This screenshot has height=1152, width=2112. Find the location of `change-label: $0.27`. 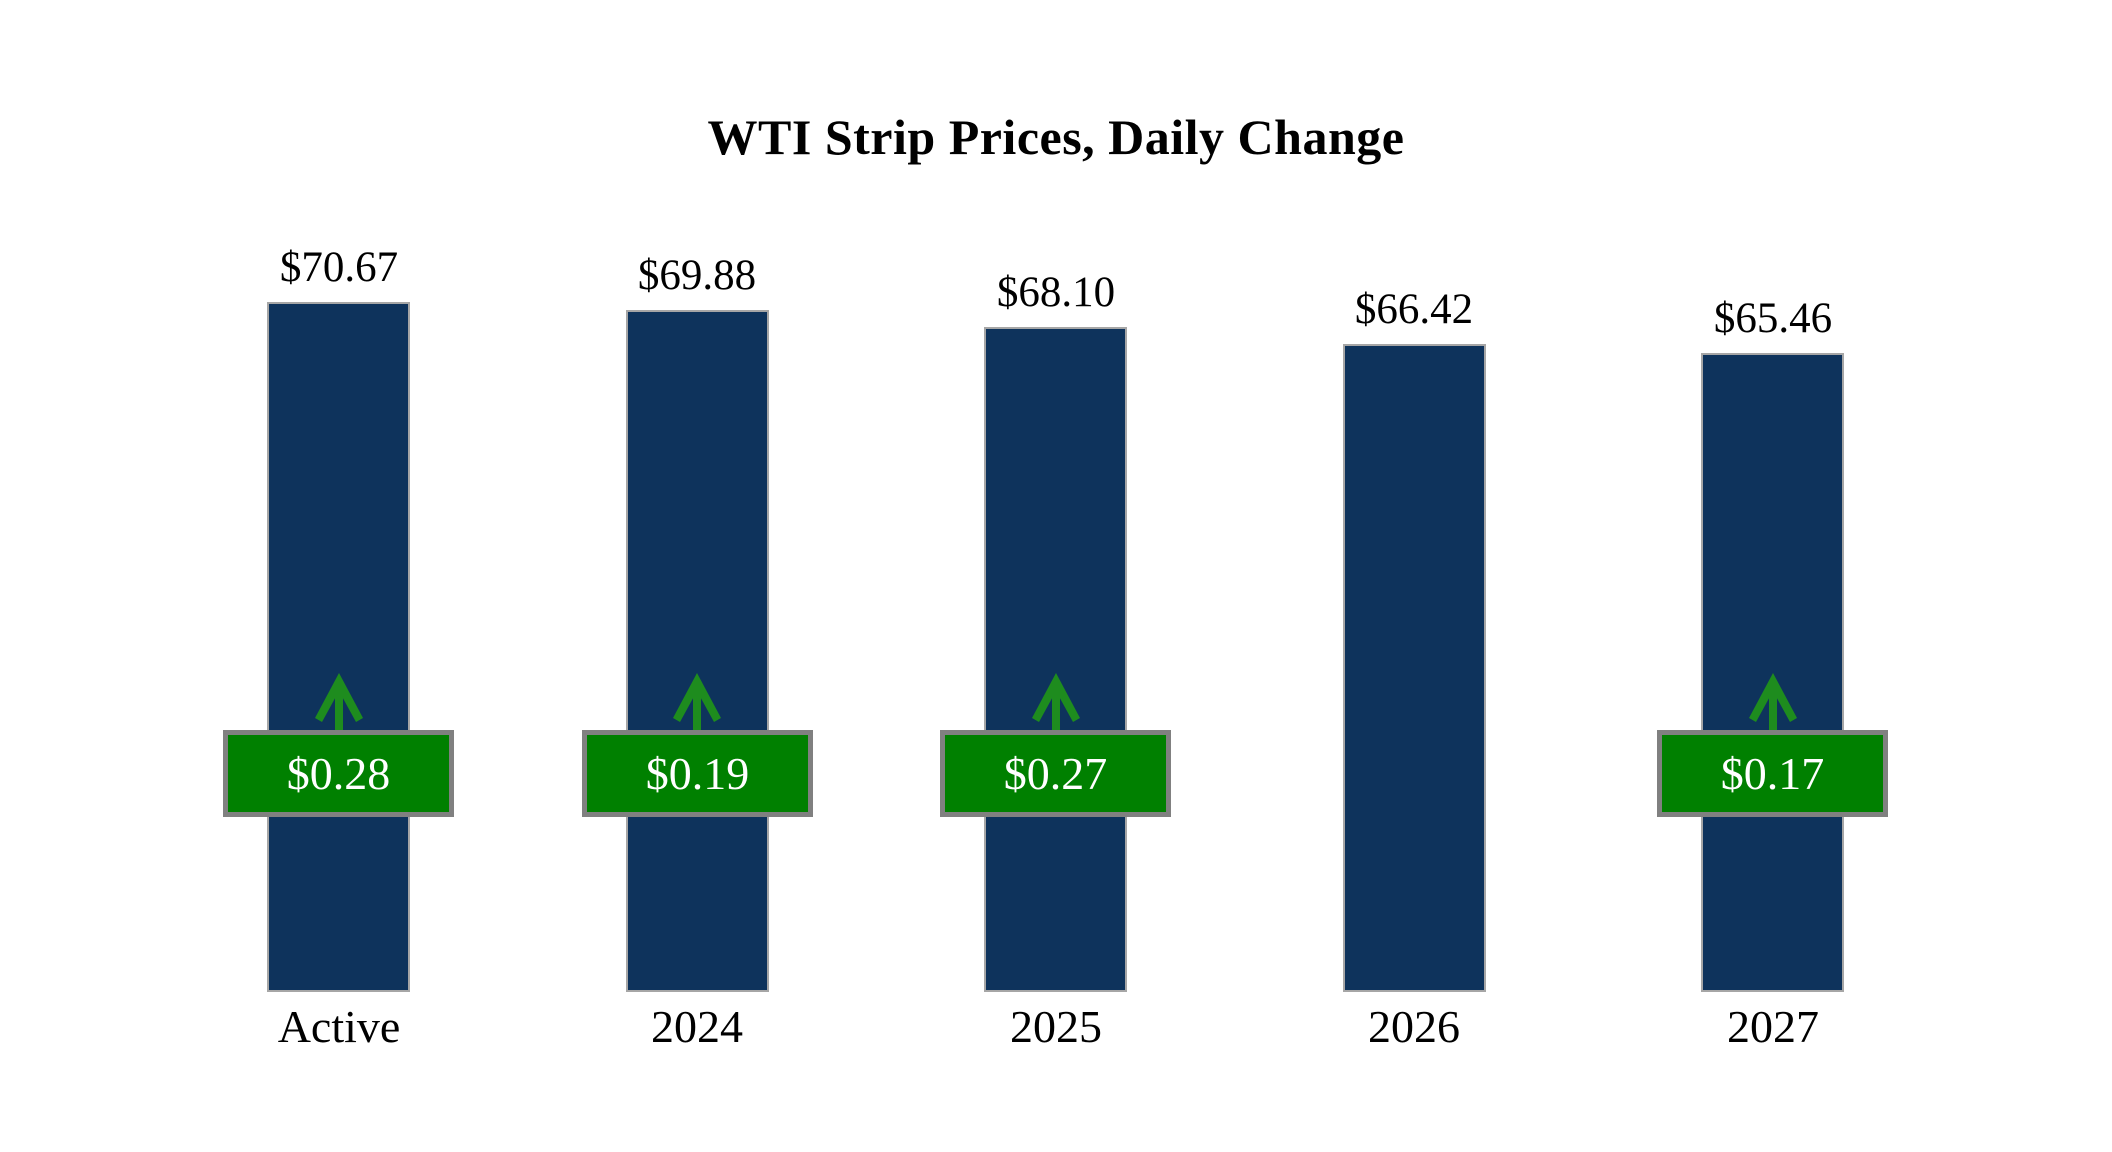

change-label: $0.27 is located at coordinates (1055, 773).